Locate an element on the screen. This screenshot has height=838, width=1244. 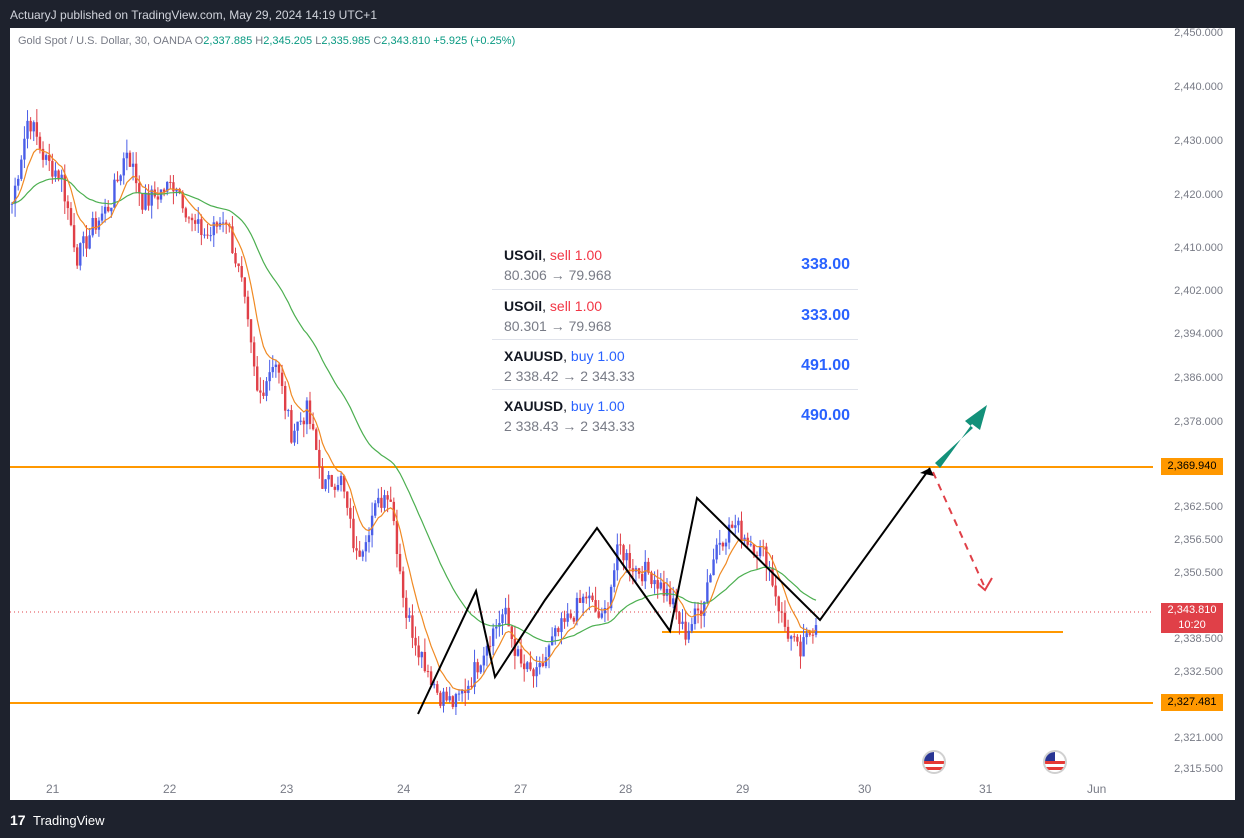
trade-row: USOil, sell 1.00 80.306 → 79.968 338.00 is located at coordinates (677, 265).